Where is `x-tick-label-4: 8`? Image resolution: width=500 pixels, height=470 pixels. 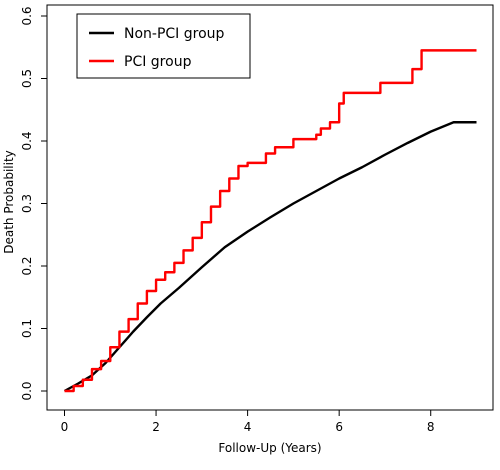 x-tick-label-4: 8 is located at coordinates (431, 427).